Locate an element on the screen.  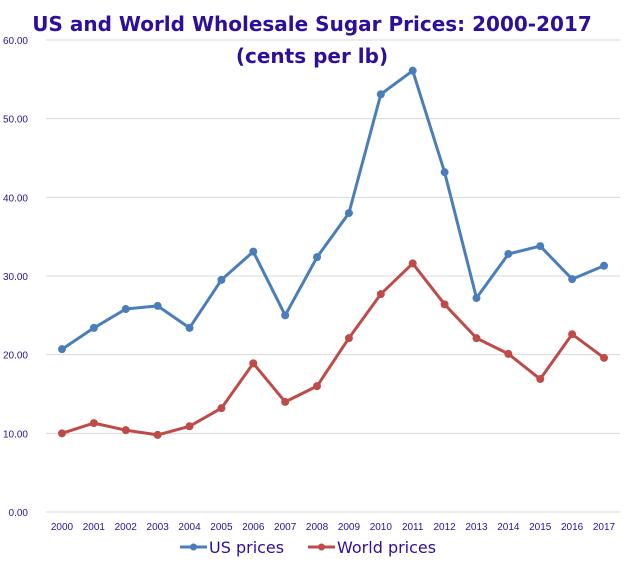
x-tick-label: 2016 is located at coordinates (572, 527).